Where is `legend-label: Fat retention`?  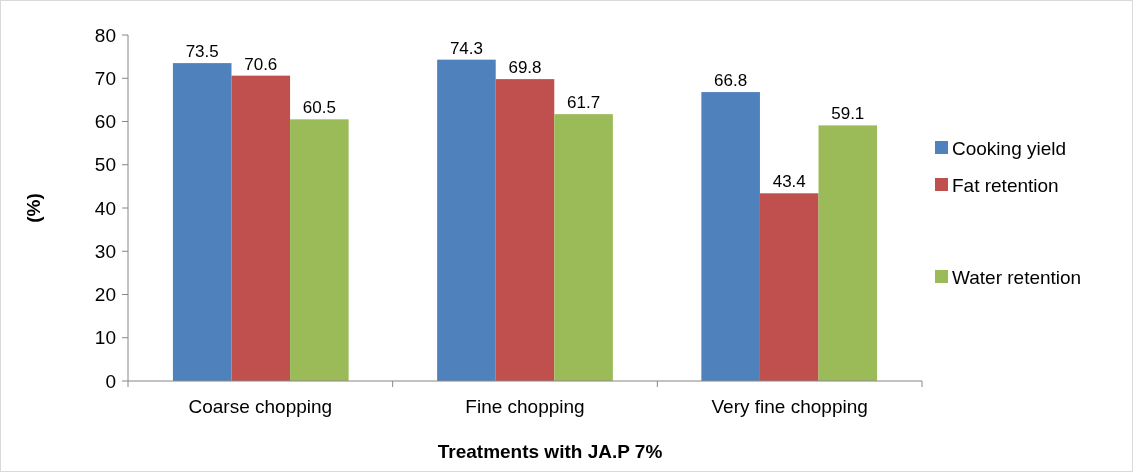 legend-label: Fat retention is located at coordinates (1005, 185).